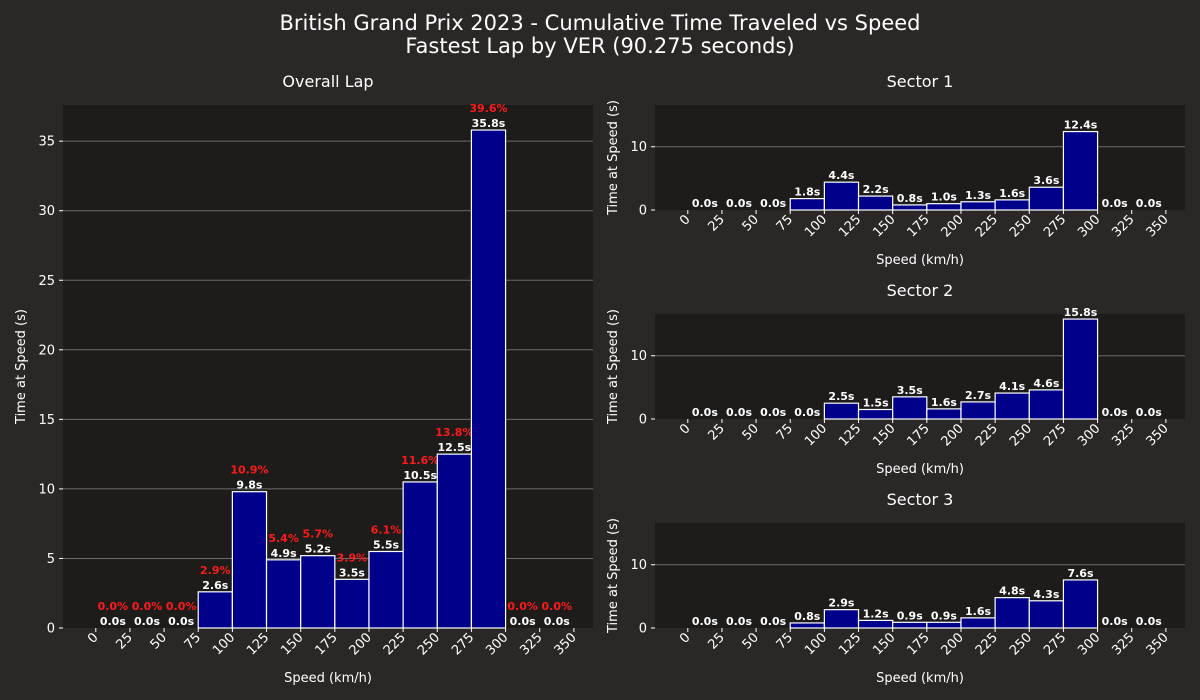 This screenshot has height=700, width=1200. What do you see at coordinates (807, 192) in the screenshot?
I see `bar-value-label: 1.8s` at bounding box center [807, 192].